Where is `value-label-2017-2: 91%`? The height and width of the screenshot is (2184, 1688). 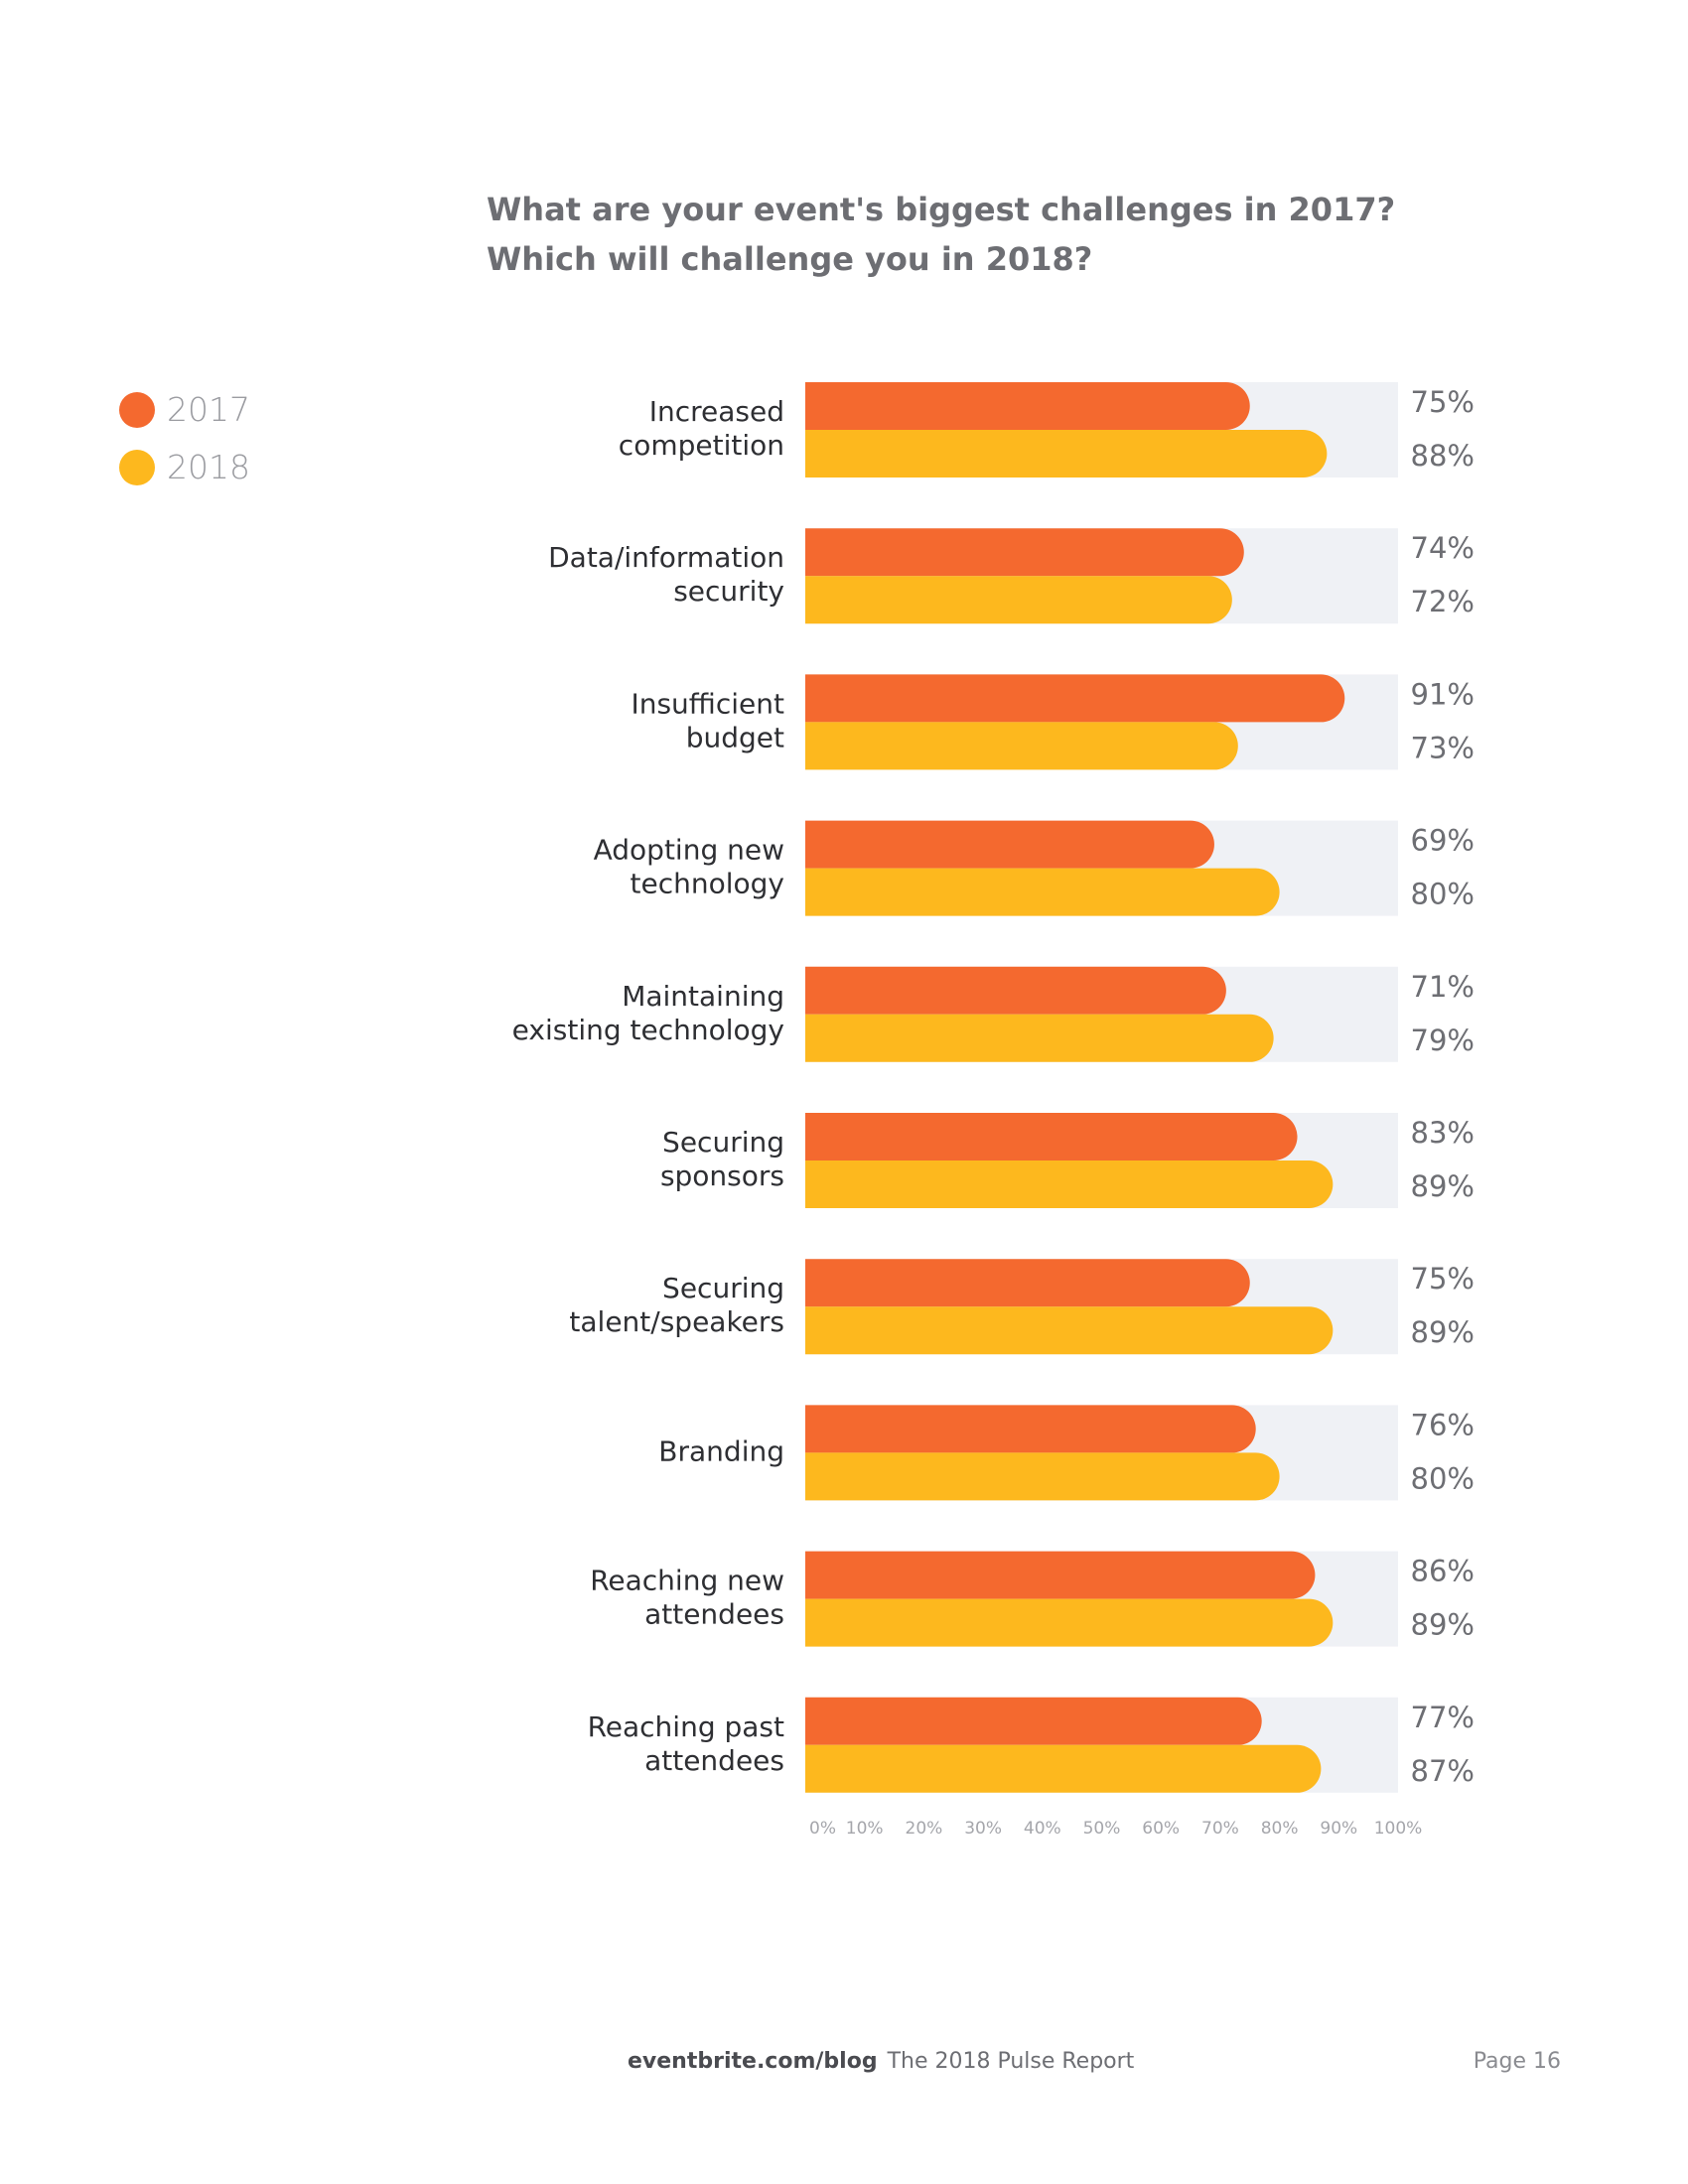 value-label-2017-2: 91% is located at coordinates (1443, 694).